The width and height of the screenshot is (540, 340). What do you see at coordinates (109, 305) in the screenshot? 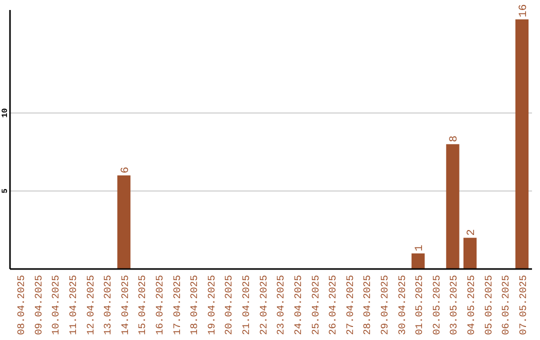
I see `x-tick-label: 13.04.2025` at bounding box center [109, 305].